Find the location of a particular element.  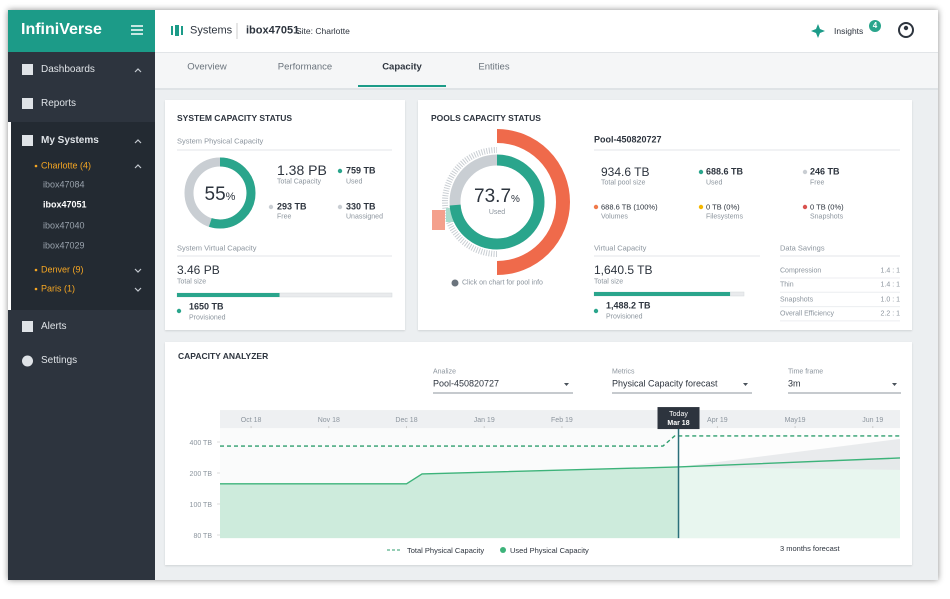

axis-strip is located at coordinates (560, 419).